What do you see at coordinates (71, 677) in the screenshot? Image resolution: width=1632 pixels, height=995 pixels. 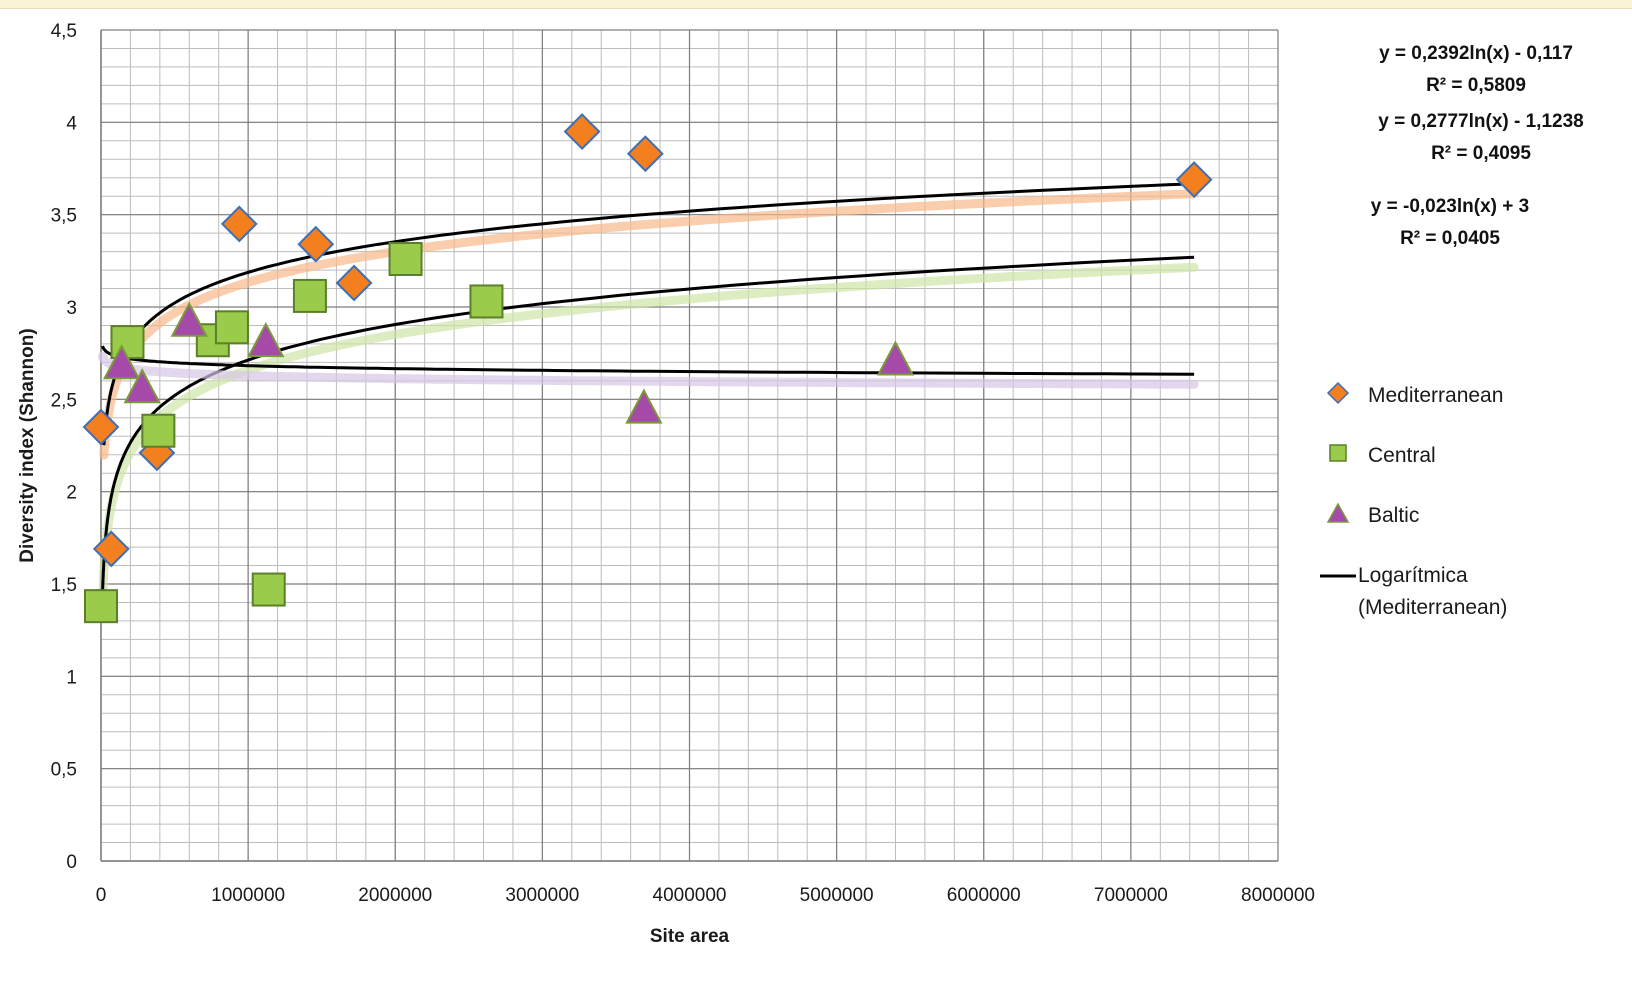 I see `y-tick-label: 1` at bounding box center [71, 677].